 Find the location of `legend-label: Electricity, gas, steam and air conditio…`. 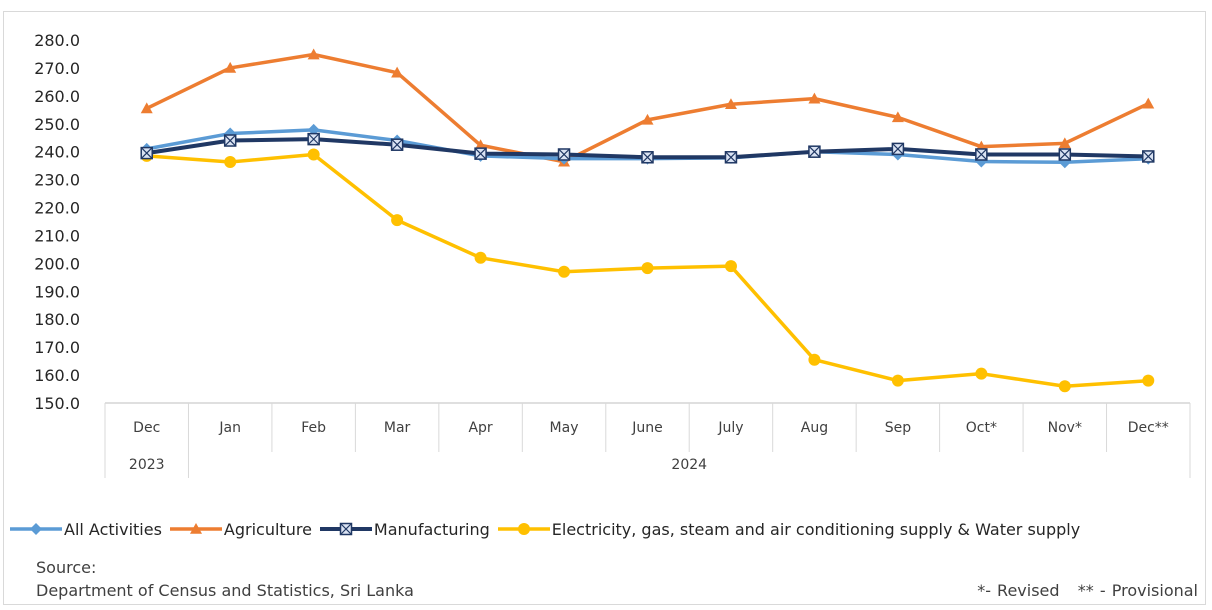

legend-label: Electricity, gas, steam and air conditio… is located at coordinates (816, 529).